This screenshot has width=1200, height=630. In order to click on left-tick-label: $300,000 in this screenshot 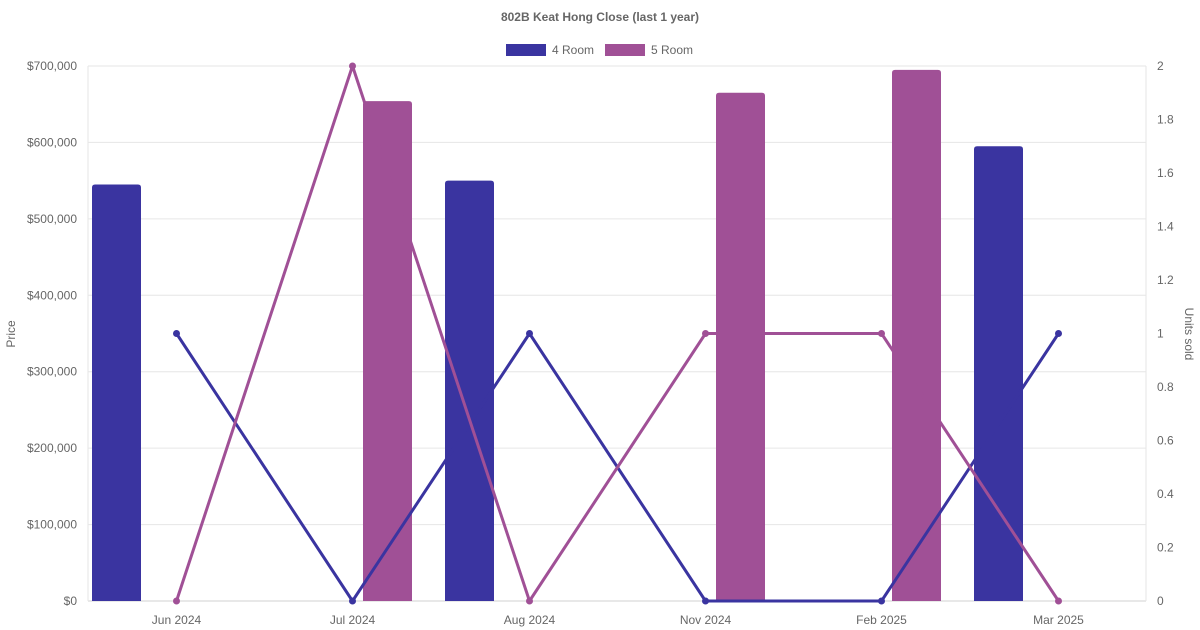, I will do `click(52, 372)`.